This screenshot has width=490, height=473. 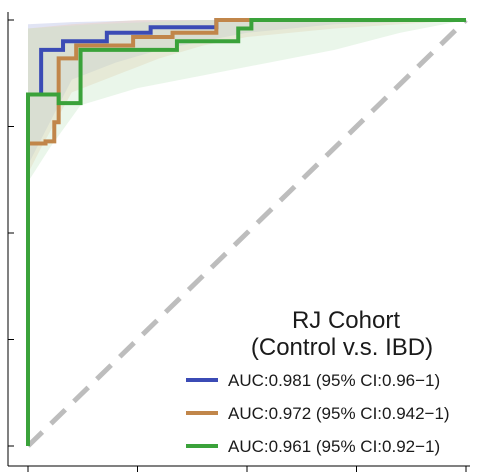 I want to click on legend-label-1: AUC:0.981 (95% CI:0.96−1), so click(x=334, y=380).